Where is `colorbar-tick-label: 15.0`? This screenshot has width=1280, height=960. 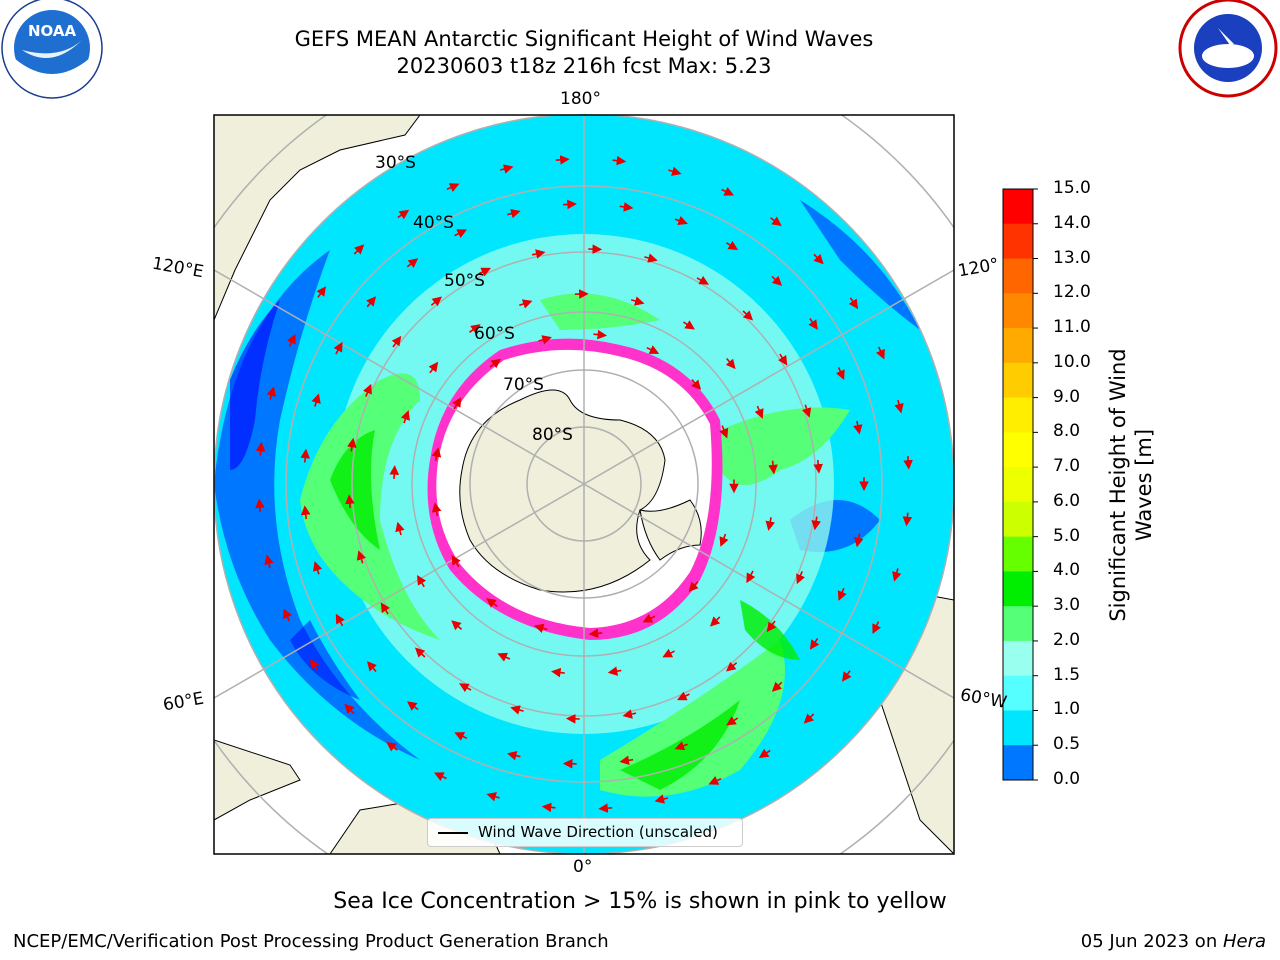
colorbar-tick-label: 15.0 is located at coordinates (1072, 188).